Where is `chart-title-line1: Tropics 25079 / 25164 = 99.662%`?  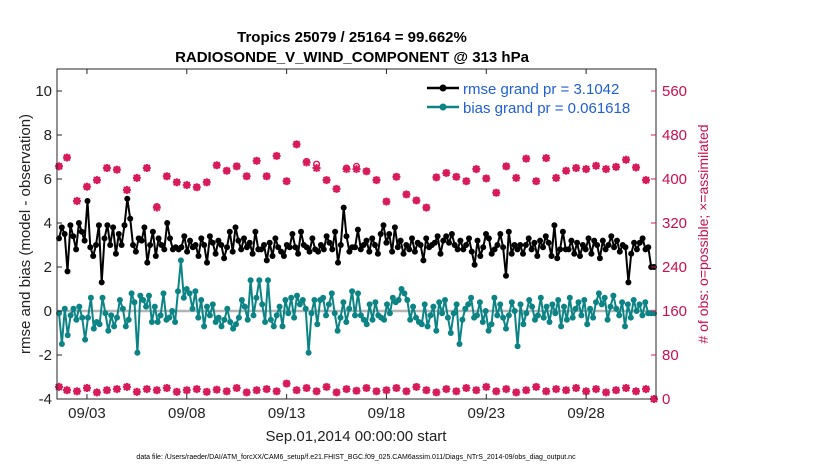 chart-title-line1: Tropics 25079 / 25164 = 99.662% is located at coordinates (352, 37).